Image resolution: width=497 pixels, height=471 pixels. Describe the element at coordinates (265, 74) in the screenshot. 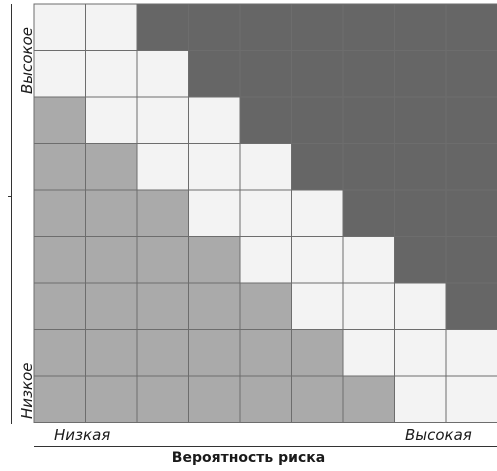

I see `matrix-cell-r2-c5` at that location.